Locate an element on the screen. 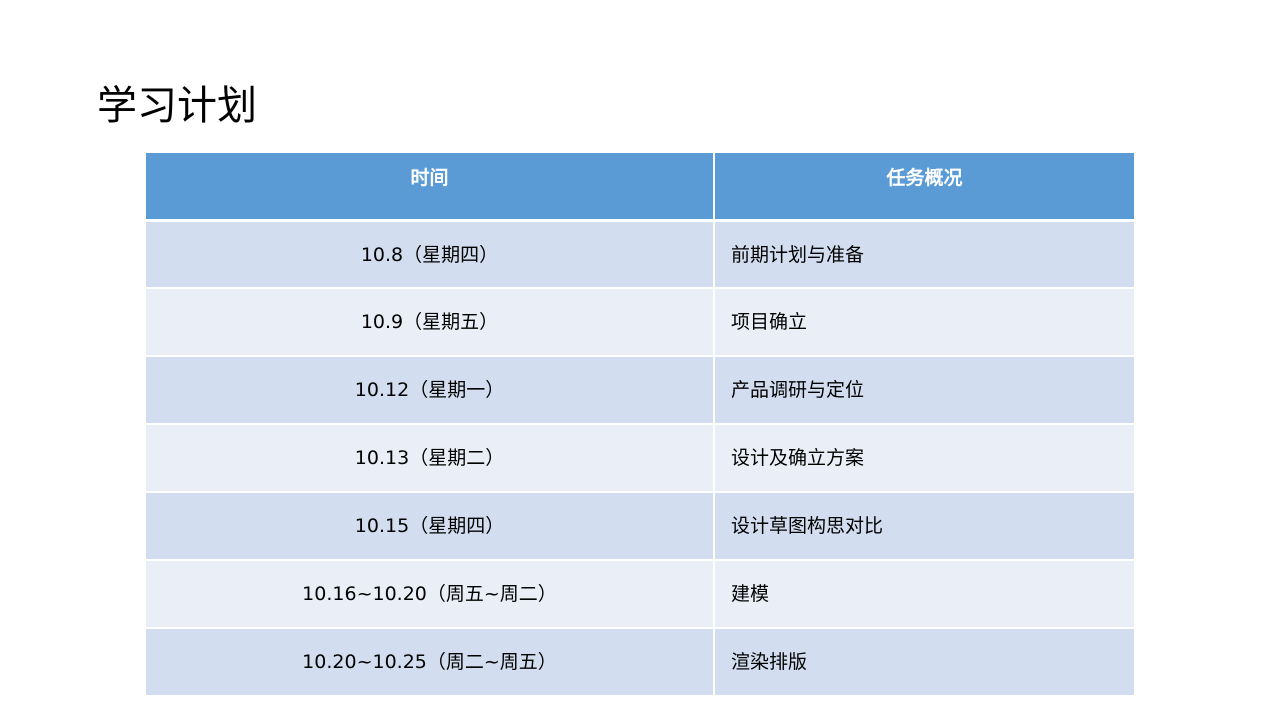  task-cell: 产品调研与定位 is located at coordinates (923, 390).